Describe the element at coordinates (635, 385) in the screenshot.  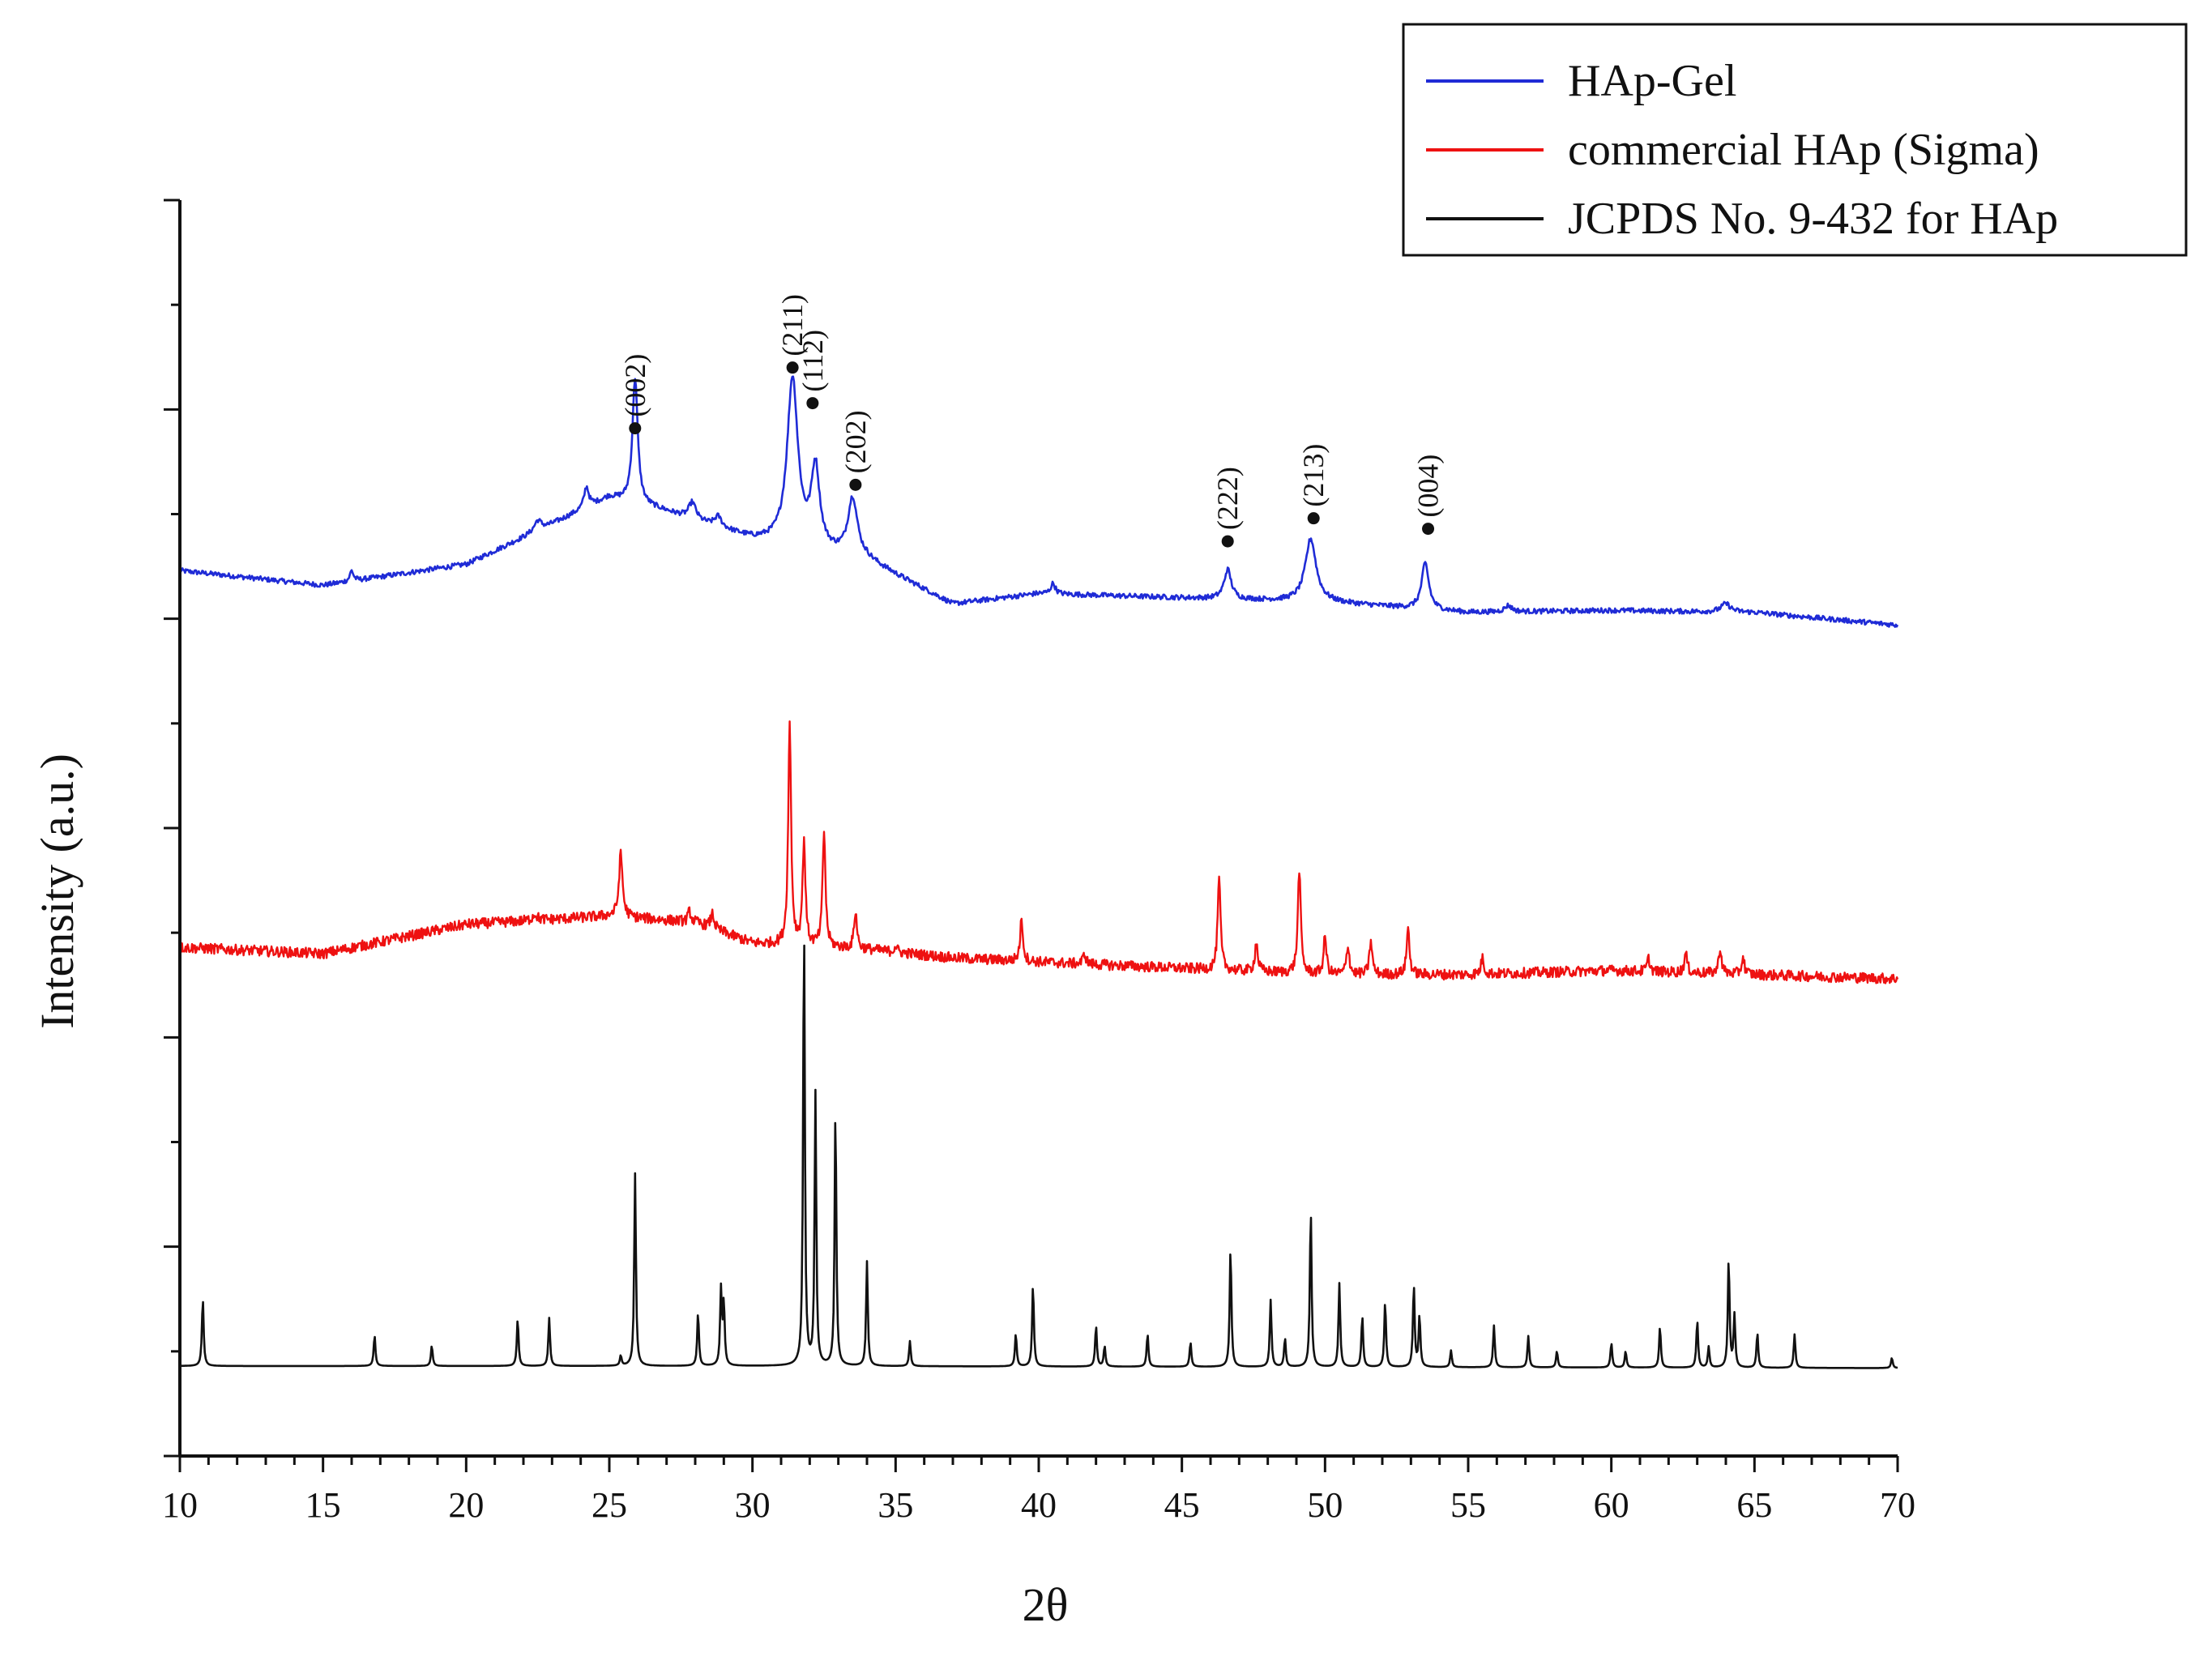
I see `peak-label: (002)` at that location.